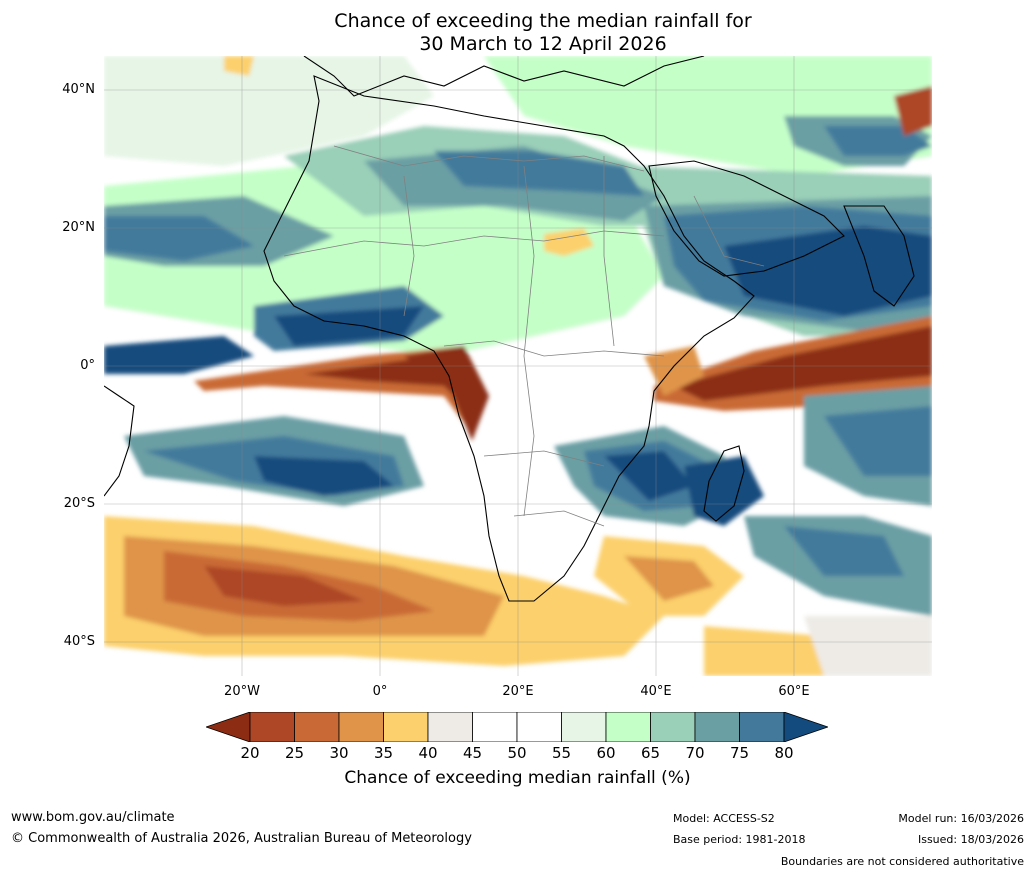 This screenshot has height=873, width=1035. Describe the element at coordinates (543, 44) in the screenshot. I see `title-line-2: 30 March to 12 April 2026` at that location.